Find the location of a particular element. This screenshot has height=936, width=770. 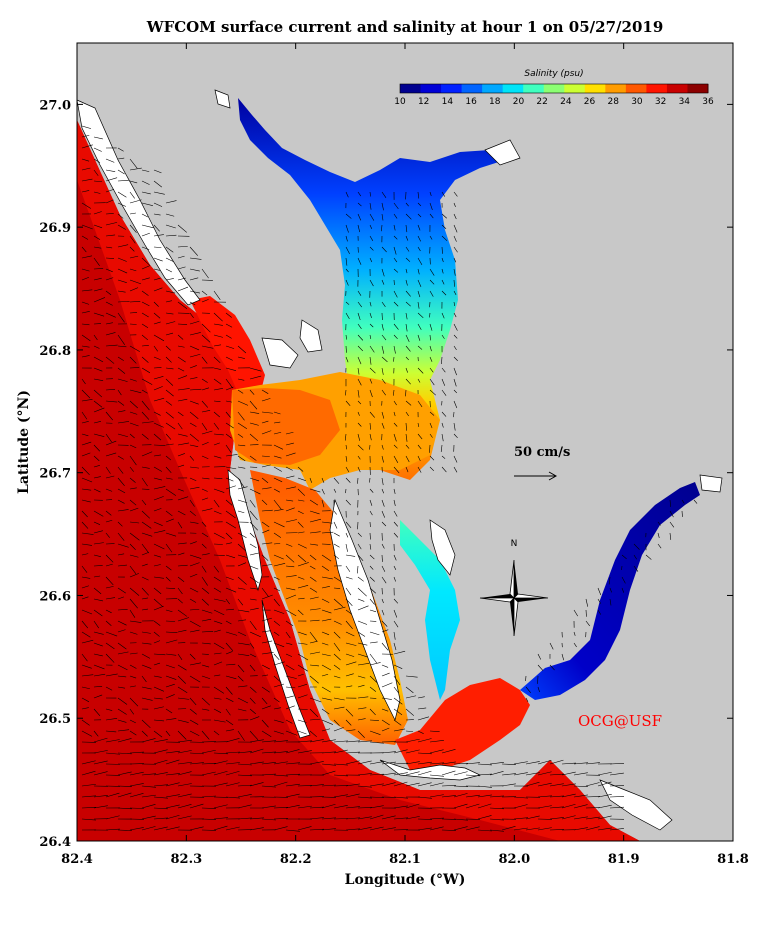

velocity-scale-label: 50 cm/s is located at coordinates (542, 452).